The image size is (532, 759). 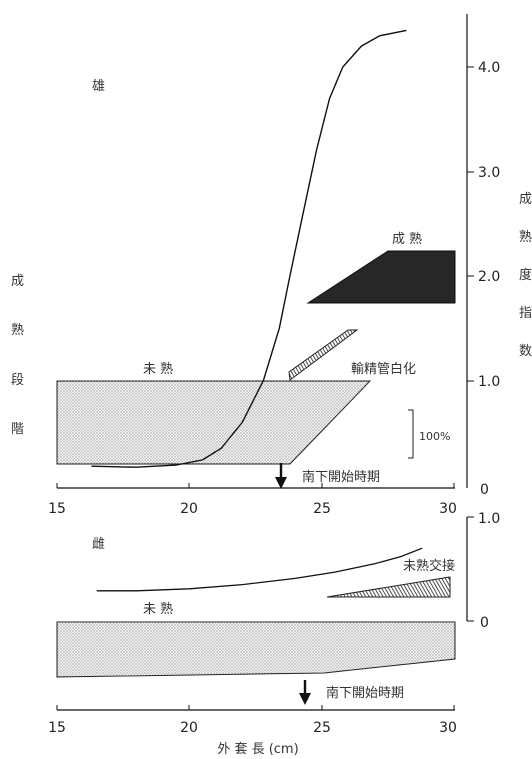 I want to click on ylabel-left-char: 階, so click(x=17, y=429).